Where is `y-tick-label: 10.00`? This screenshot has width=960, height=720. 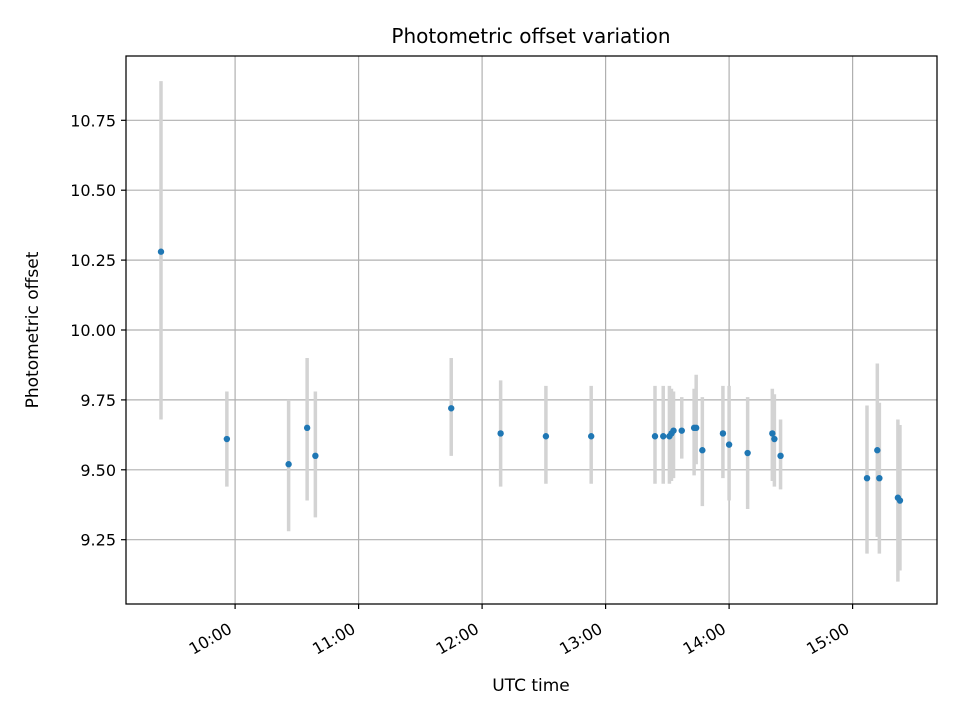 y-tick-label: 10.00 is located at coordinates (93, 330).